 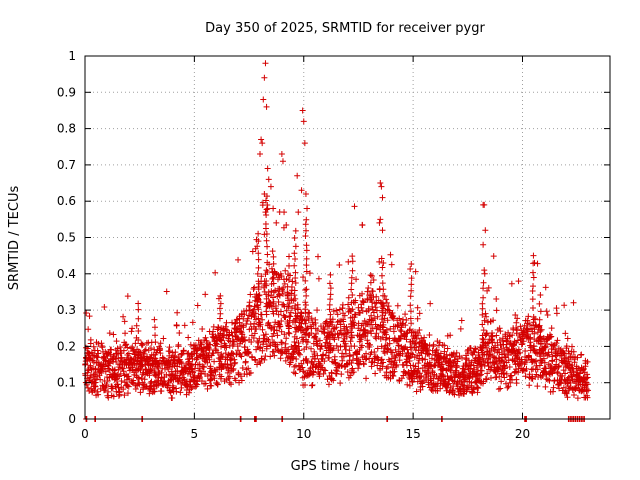 I want to click on x-tick-label: 5, so click(x=195, y=434).